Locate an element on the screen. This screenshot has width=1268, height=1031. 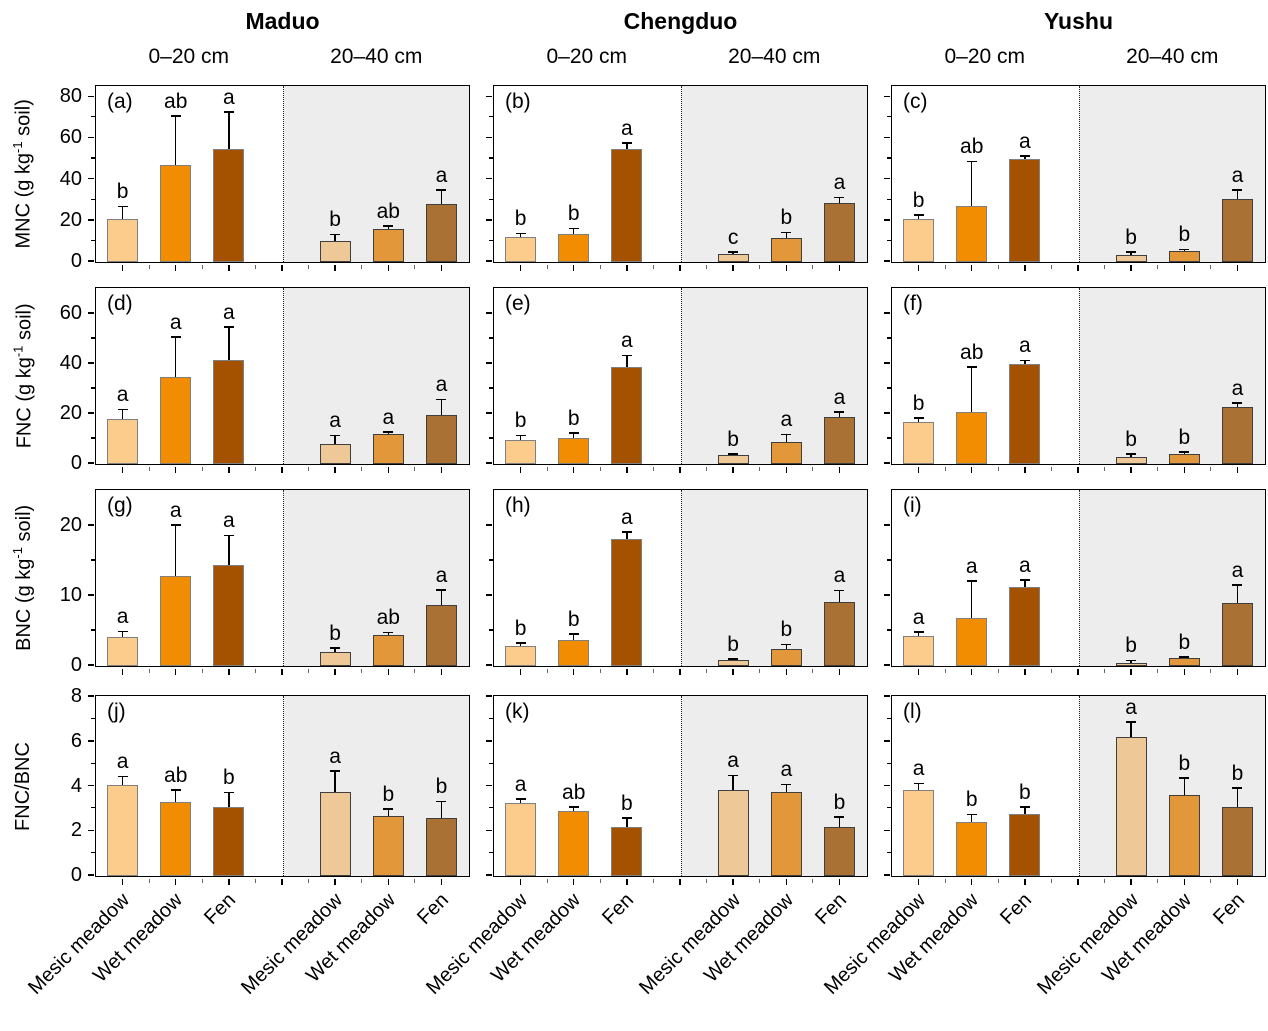
sig-letter: ab is located at coordinates (972, 352).